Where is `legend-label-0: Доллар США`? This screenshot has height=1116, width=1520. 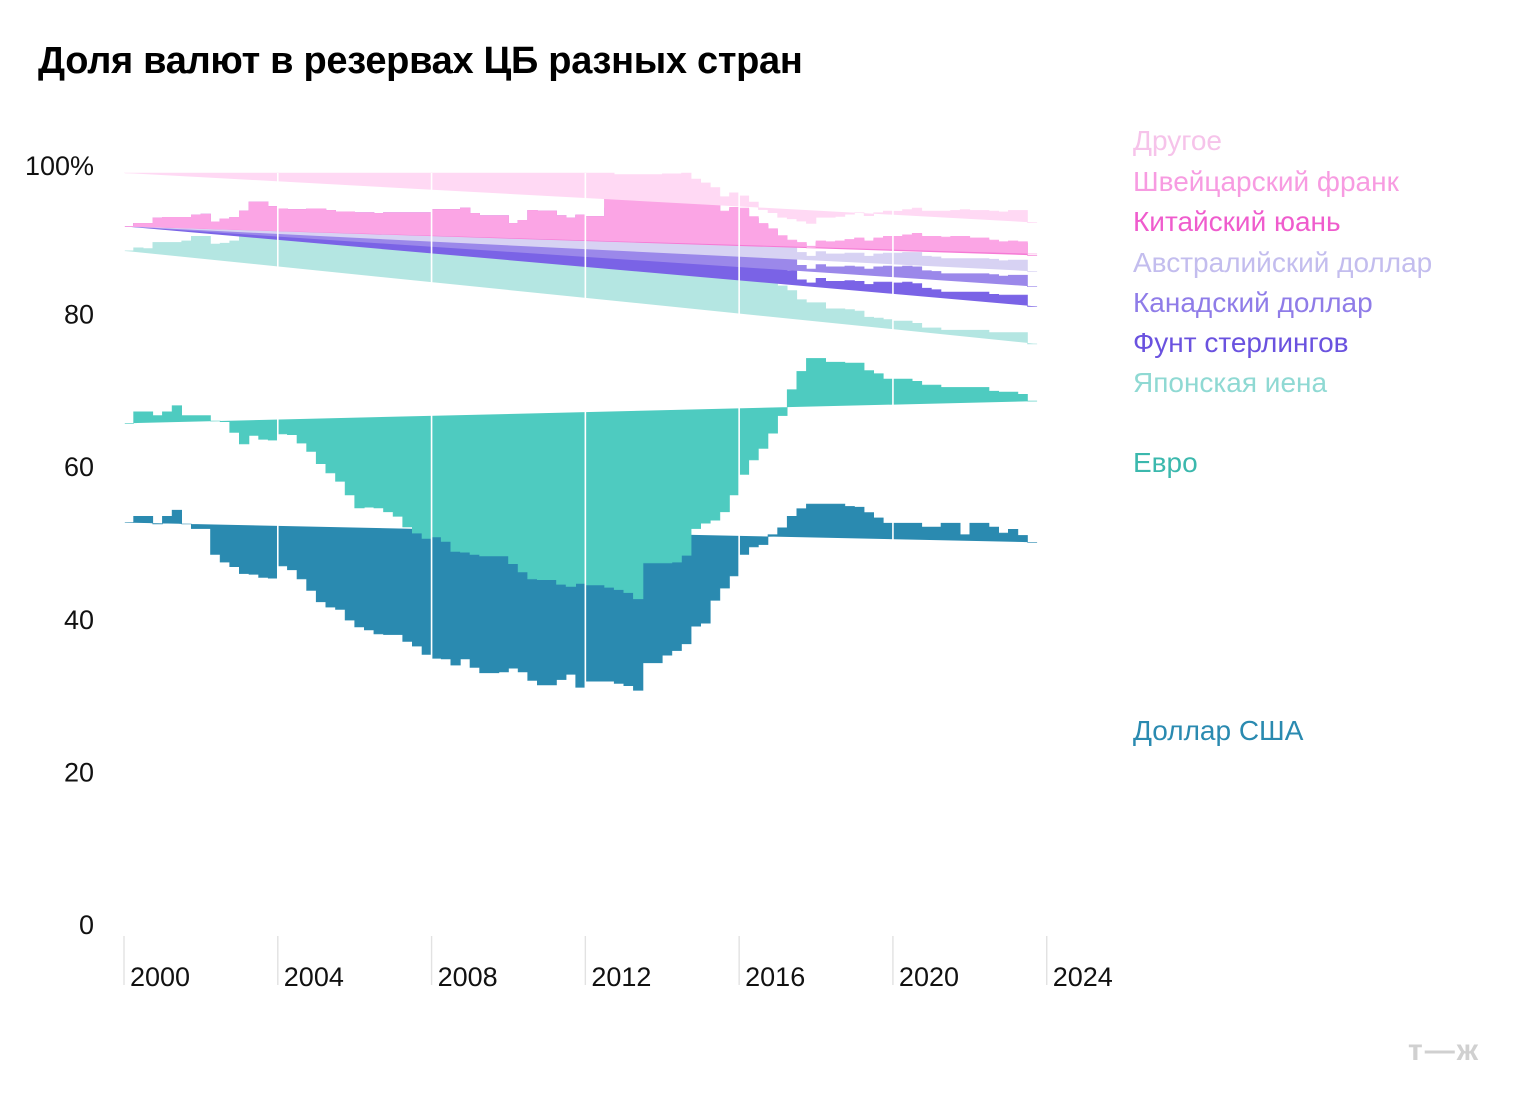 legend-label-0: Доллар США is located at coordinates (1218, 730).